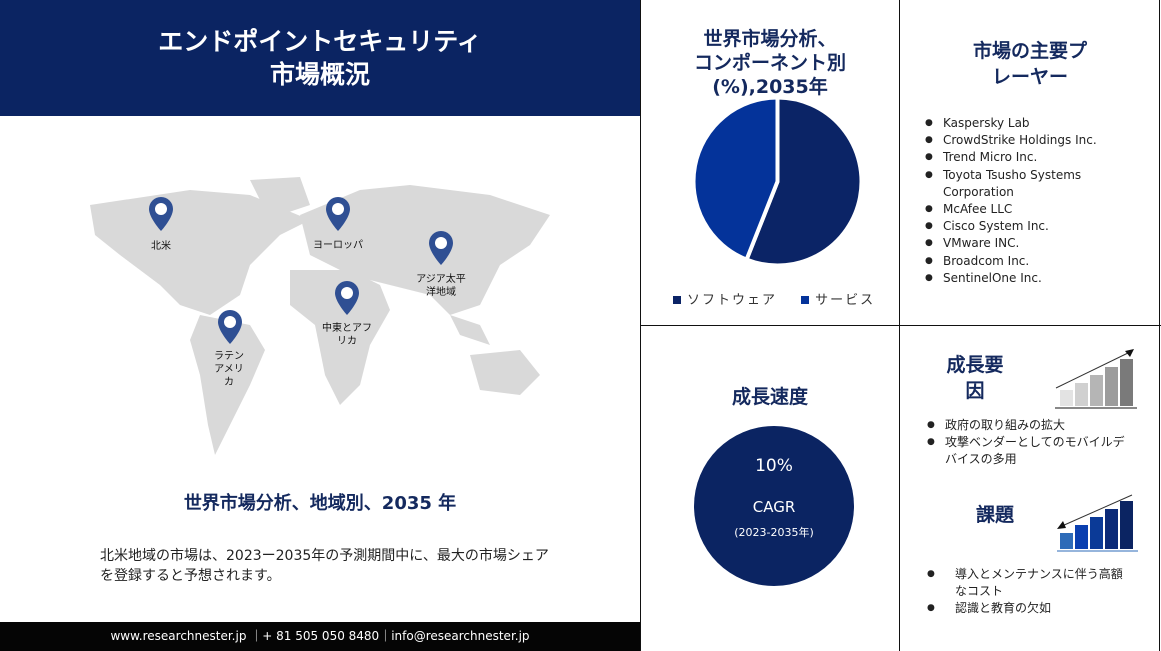  I want to click on pin-label: 北米, so click(161, 246).